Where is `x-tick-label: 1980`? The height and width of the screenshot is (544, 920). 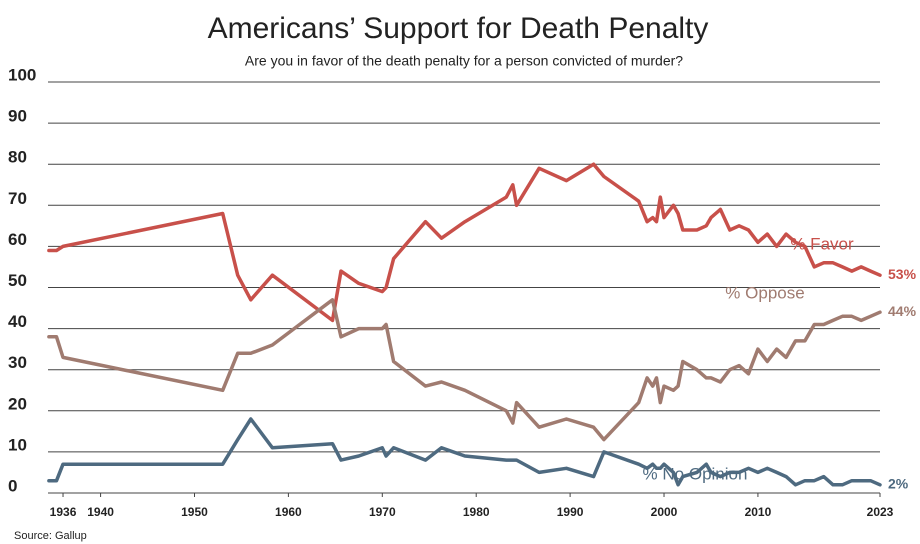
x-tick-label: 1980 is located at coordinates (476, 512).